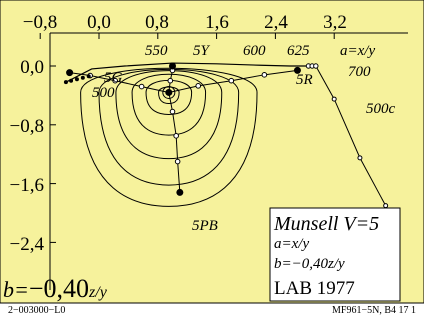 The width and height of the screenshot is (424, 323). I want to click on label-500: 500, so click(103, 93).